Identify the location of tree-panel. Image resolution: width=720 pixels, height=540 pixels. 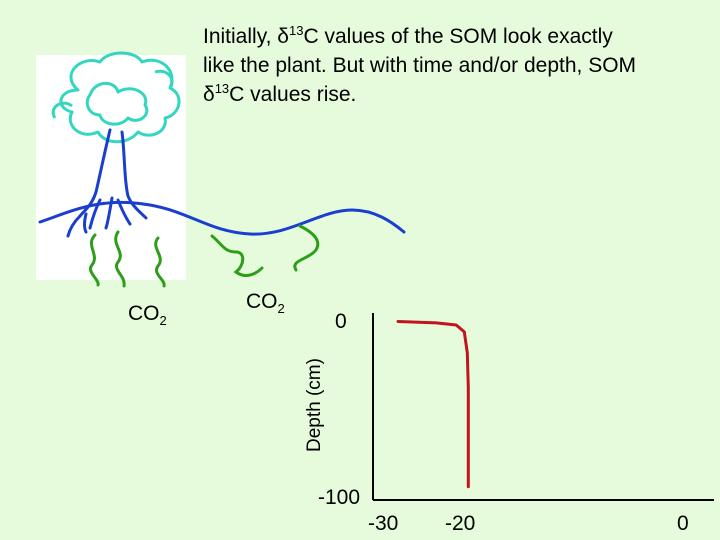
(111, 167).